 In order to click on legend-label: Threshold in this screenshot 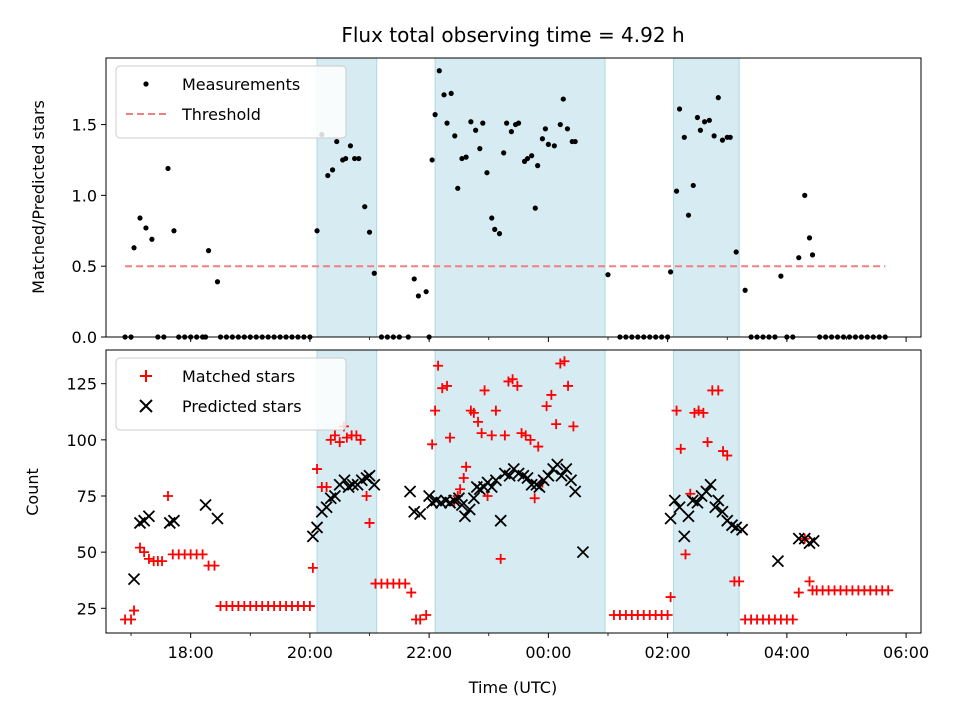, I will do `click(221, 114)`.